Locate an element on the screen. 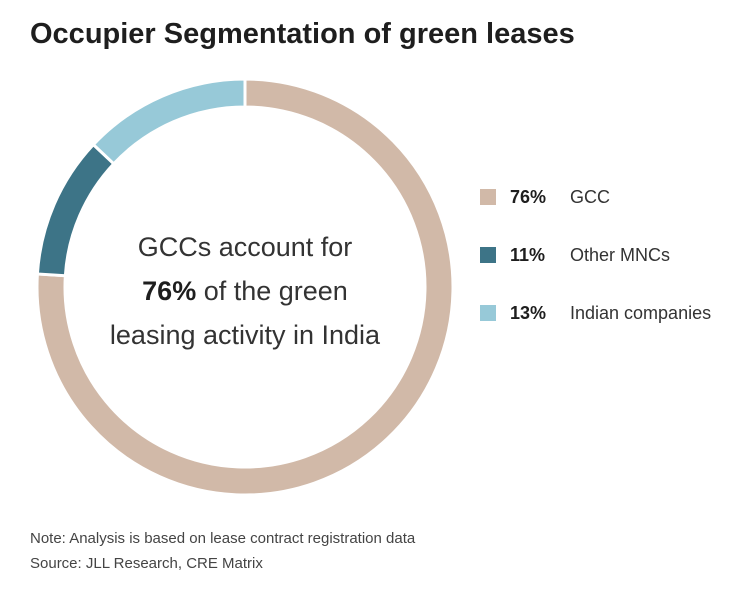 Image resolution: width=744 pixels, height=593 pixels. center-annotation-line2-rest: of the green is located at coordinates (272, 291).